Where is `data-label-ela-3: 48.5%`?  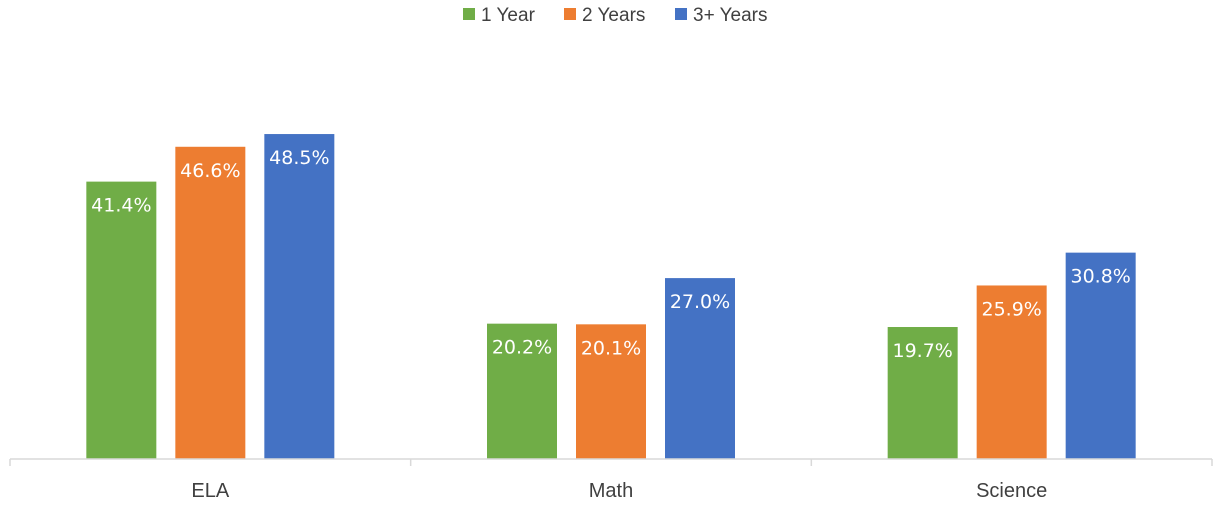
data-label-ela-3: 48.5% is located at coordinates (299, 158).